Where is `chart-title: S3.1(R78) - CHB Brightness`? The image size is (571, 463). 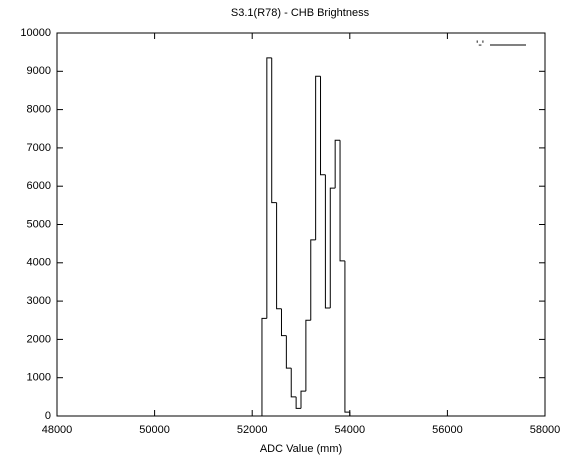
chart-title: S3.1(R78) - CHB Brightness is located at coordinates (300, 13).